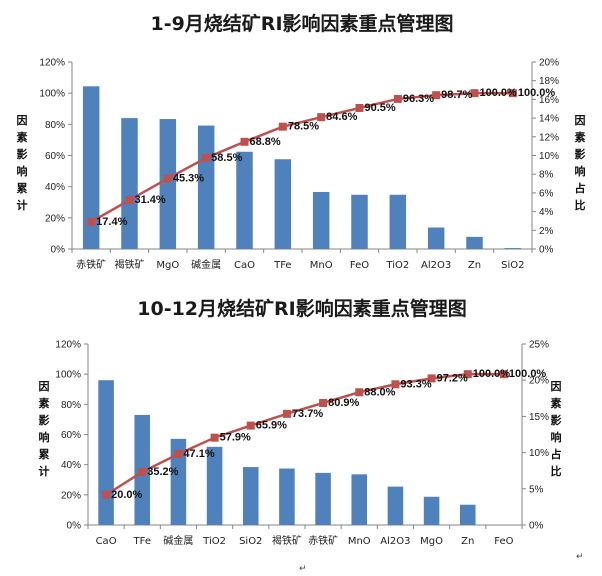  I want to click on cumulative-data-label: 73.7%, so click(307, 414).